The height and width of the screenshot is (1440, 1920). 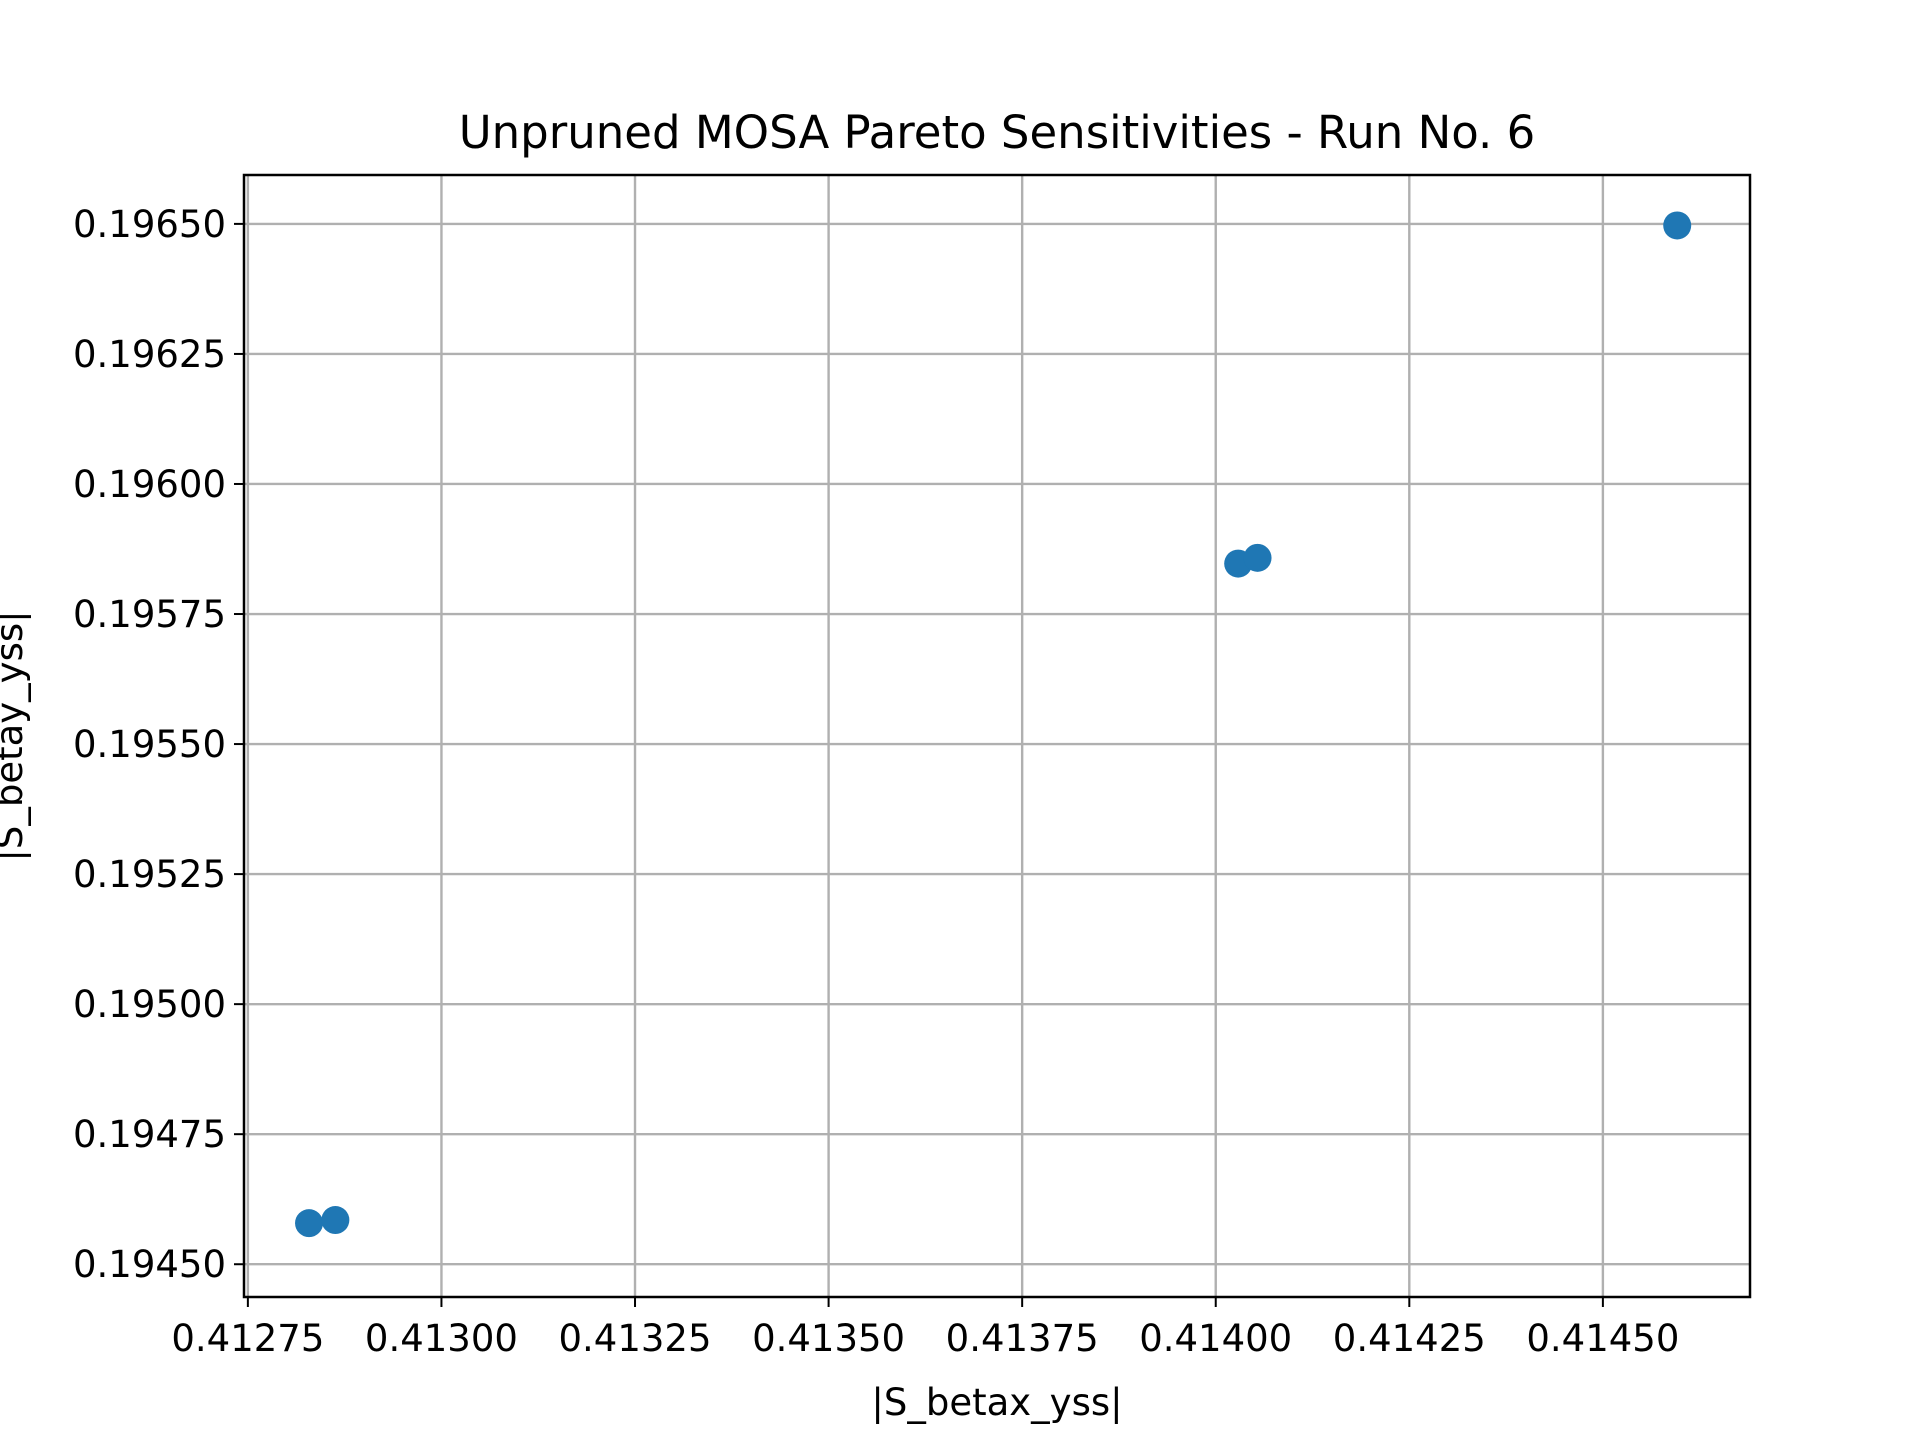 I want to click on x-tick-label: 0.41375, so click(x=1022, y=1338).